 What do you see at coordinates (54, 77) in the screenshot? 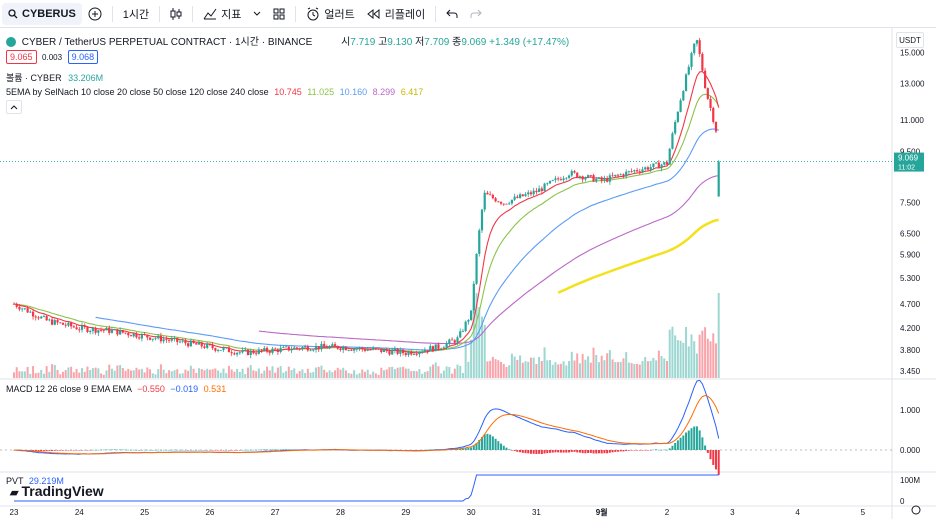
I see `volume-legend: 볼륨 · CYBER 33.206M` at bounding box center [54, 77].